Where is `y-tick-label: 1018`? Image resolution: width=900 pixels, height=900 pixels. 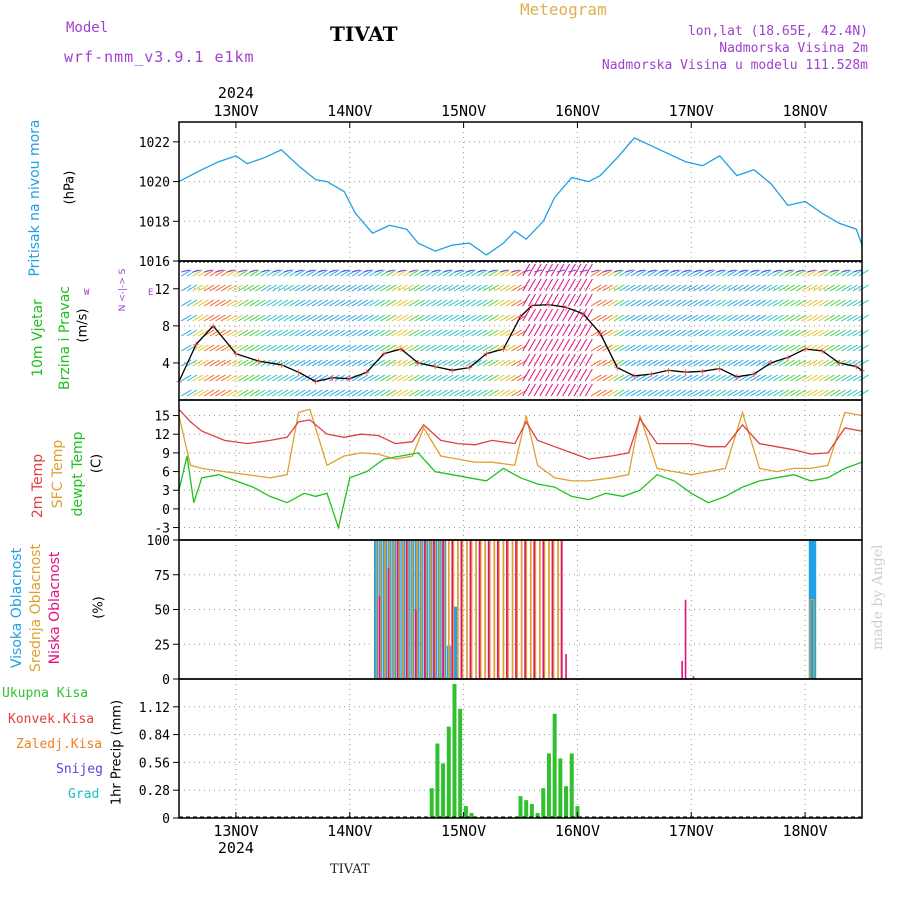 y-tick-label: 1018 is located at coordinates (154, 222).